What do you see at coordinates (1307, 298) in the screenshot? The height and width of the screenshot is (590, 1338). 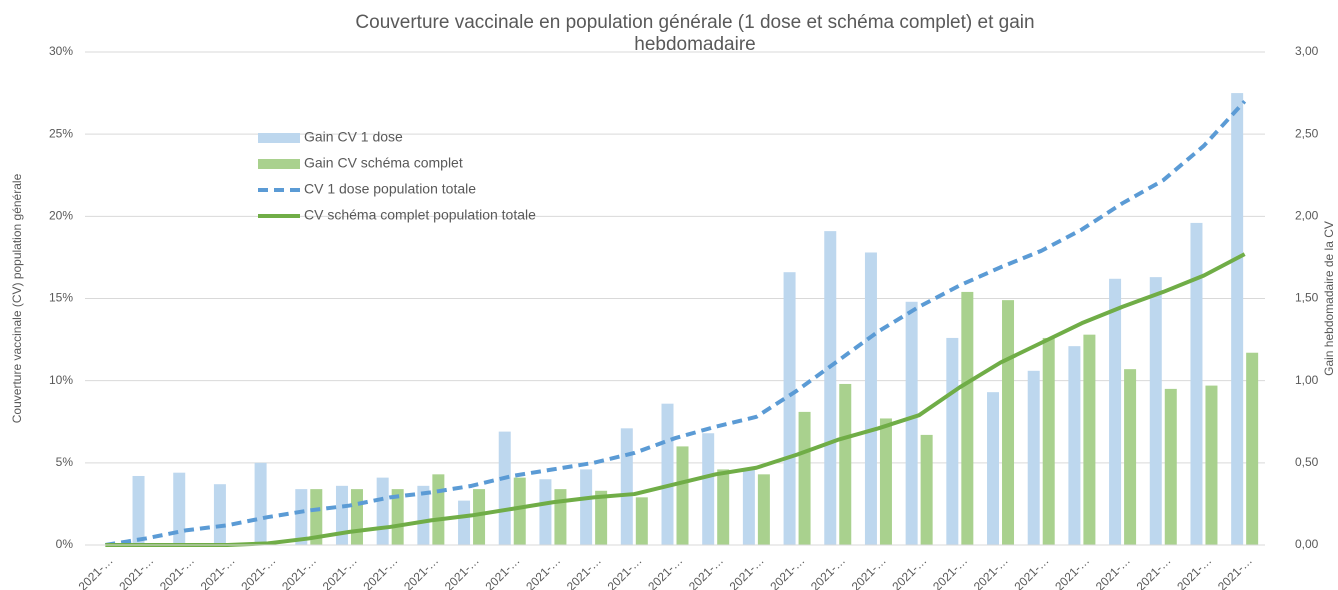 I see `y2-tick-label: 1,50` at bounding box center [1307, 298].